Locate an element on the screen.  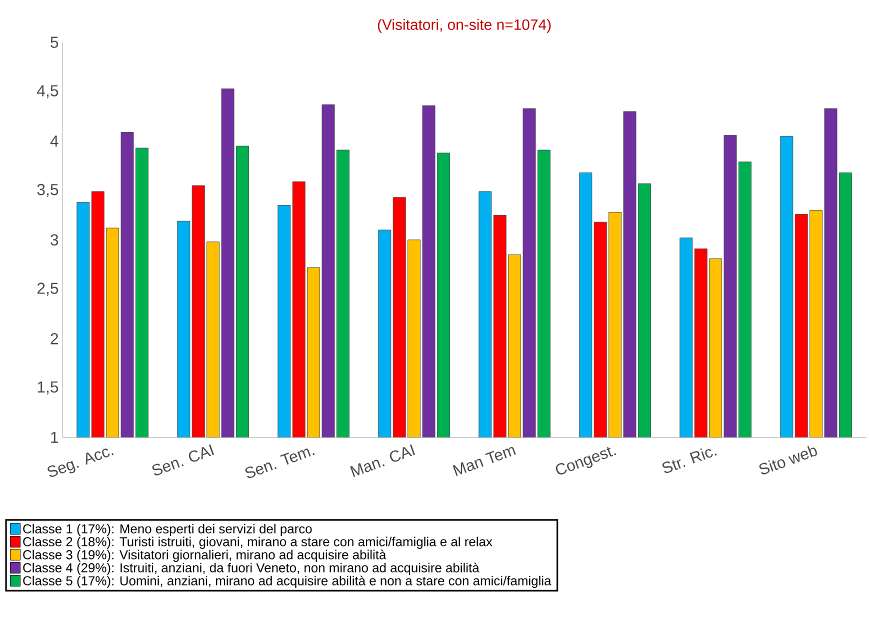
y-tick-label: 5 is located at coordinates (54, 42).